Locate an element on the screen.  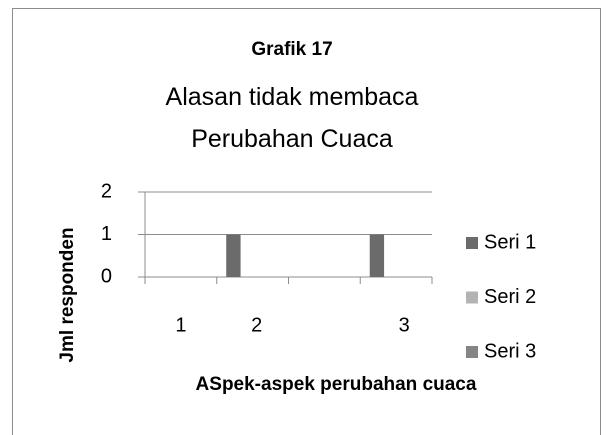
chart-subtitle: Alasan tidak membaca Perubahan Cuaca is located at coordinates (292, 118).